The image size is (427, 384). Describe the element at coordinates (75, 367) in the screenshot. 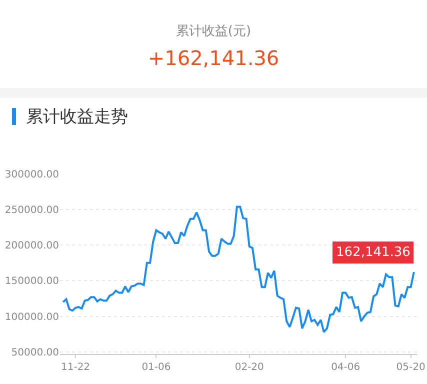

I see `x-tick-label: 11-22` at that location.